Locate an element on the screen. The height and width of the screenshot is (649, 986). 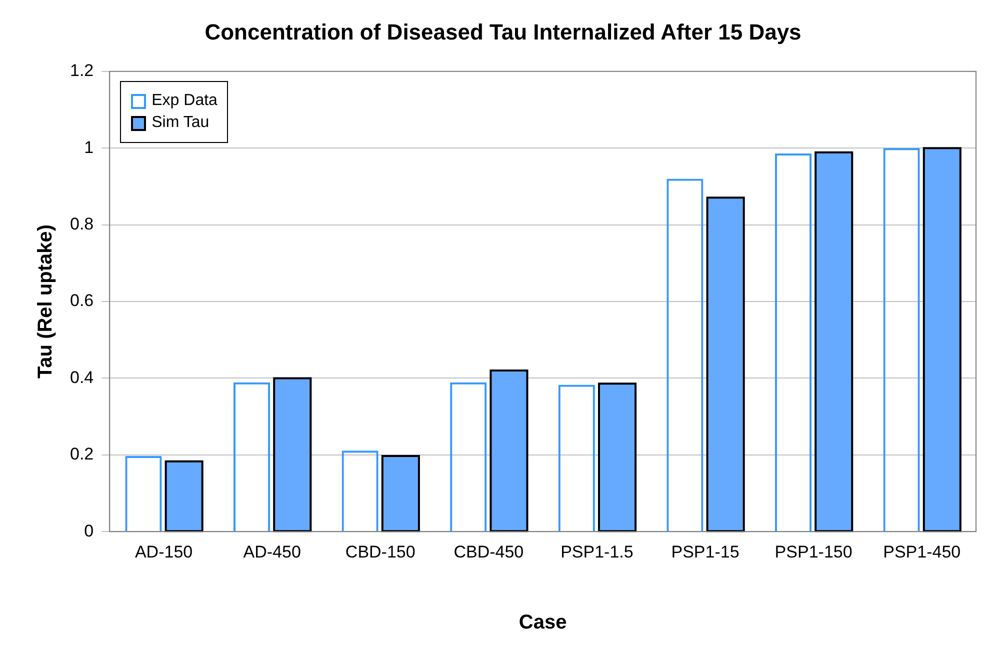
y-tick-label: 0 is located at coordinates (89, 530).